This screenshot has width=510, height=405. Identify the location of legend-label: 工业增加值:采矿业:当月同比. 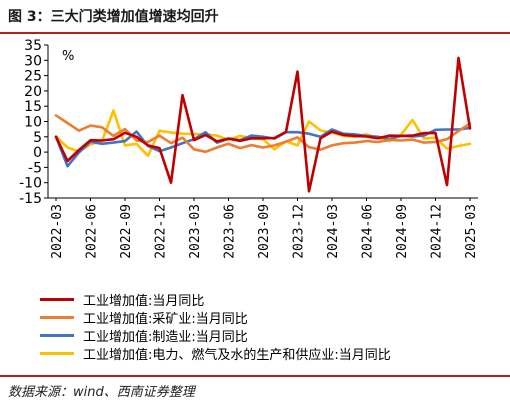
(165, 319).